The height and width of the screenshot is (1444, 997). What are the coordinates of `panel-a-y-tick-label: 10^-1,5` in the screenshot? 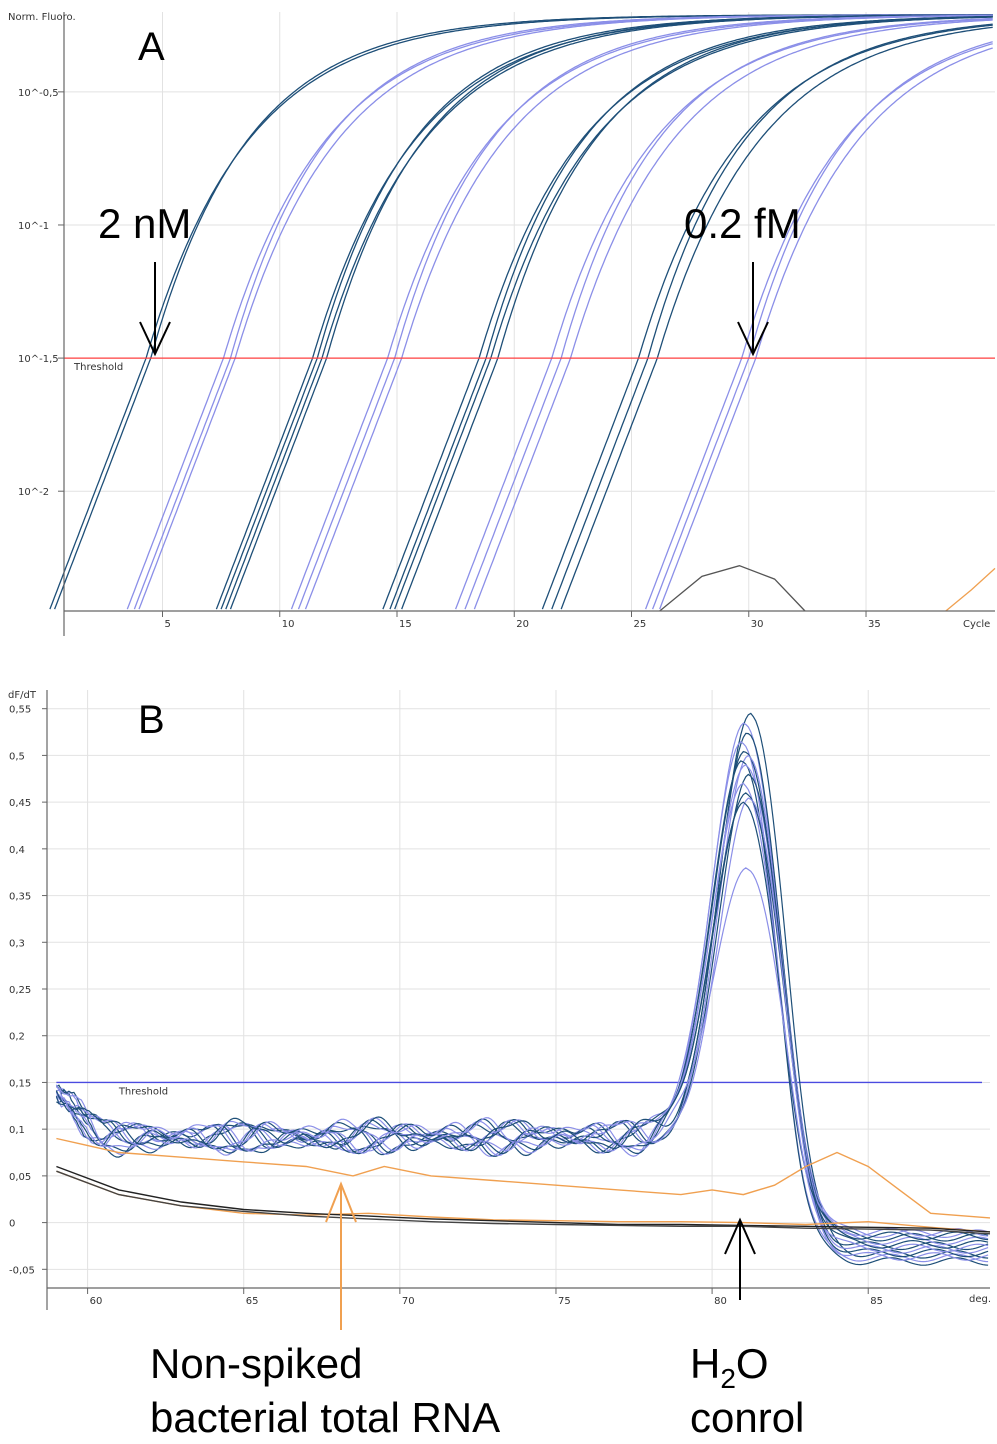 It's located at (38, 359).